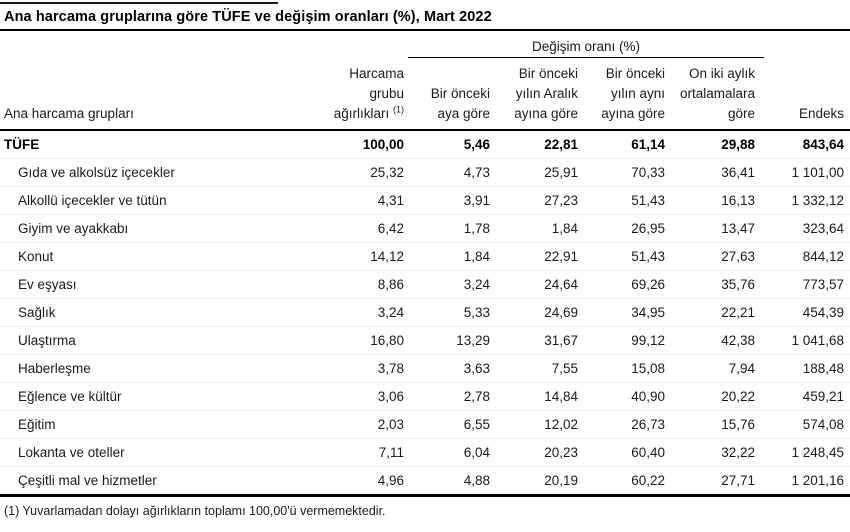 The image size is (850, 532). I want to click on row-label: Eğlence ve kültür, so click(70, 396).